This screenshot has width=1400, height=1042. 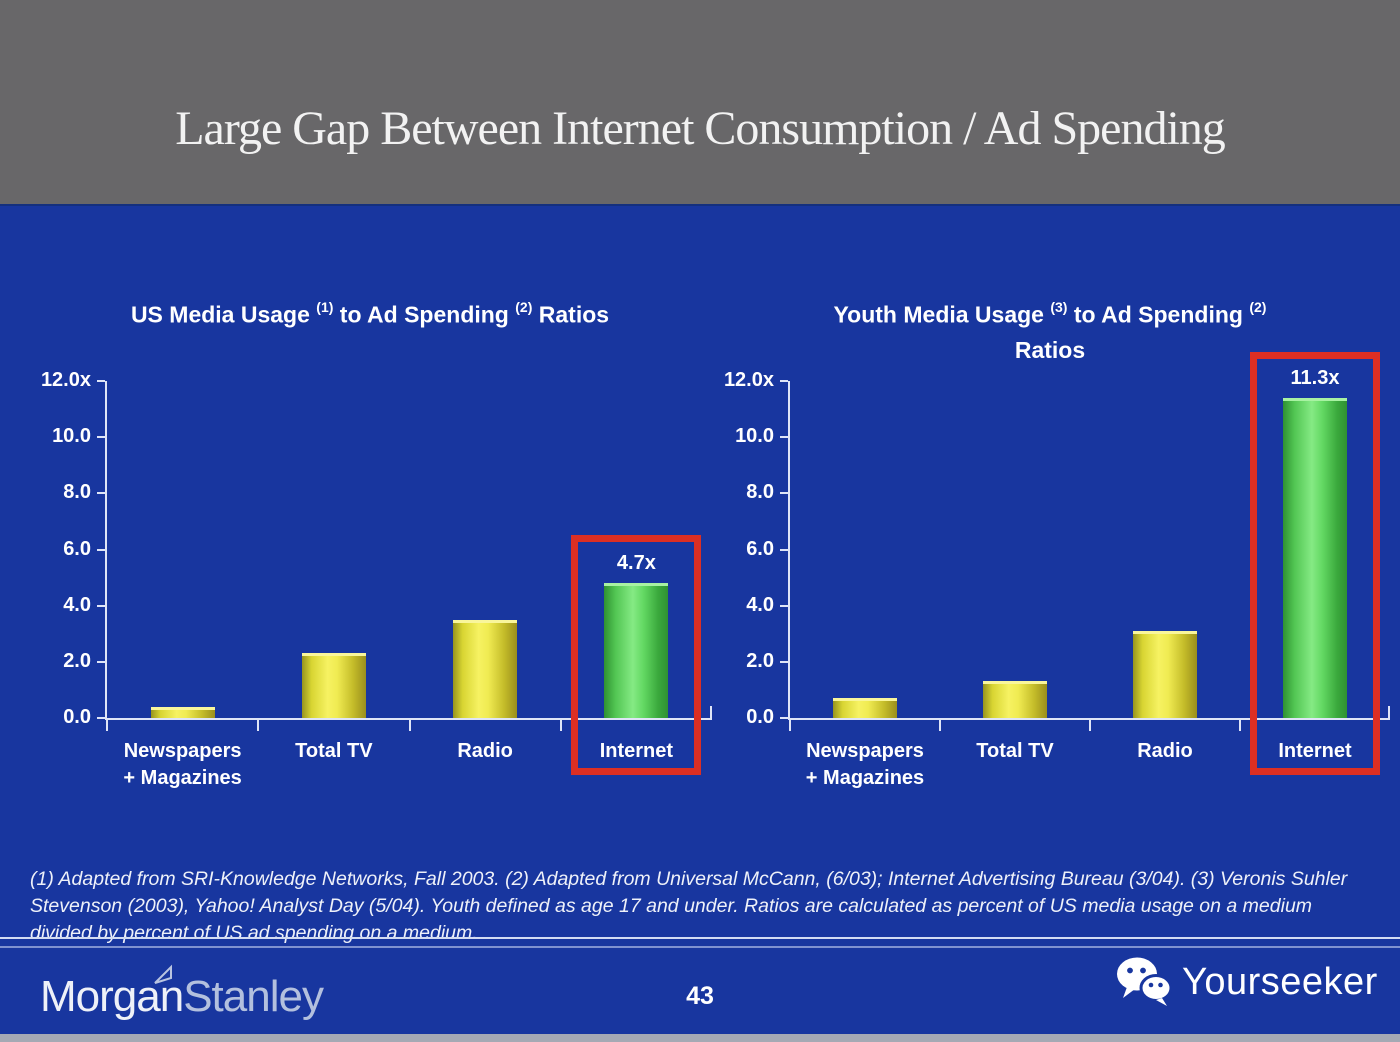 What do you see at coordinates (700, 942) in the screenshot?
I see `footer-divider` at bounding box center [700, 942].